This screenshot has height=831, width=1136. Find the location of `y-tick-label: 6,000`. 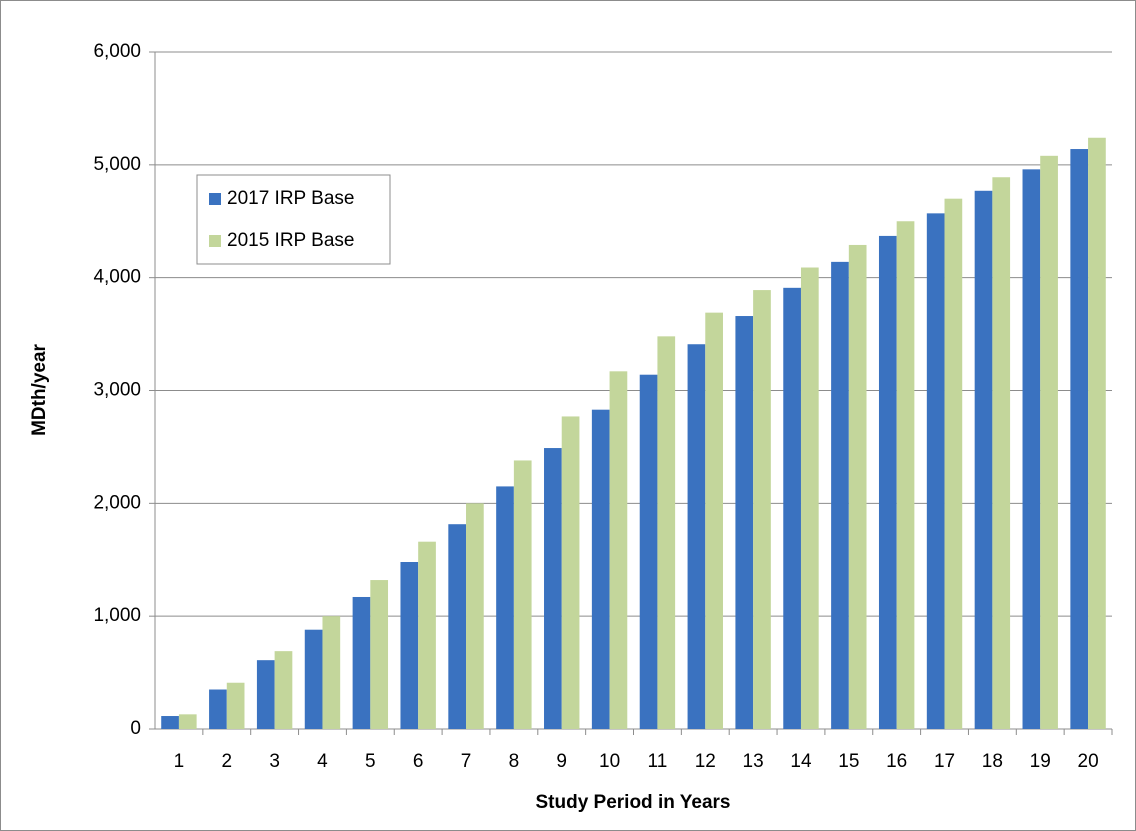

y-tick-label: 6,000 is located at coordinates (117, 51).